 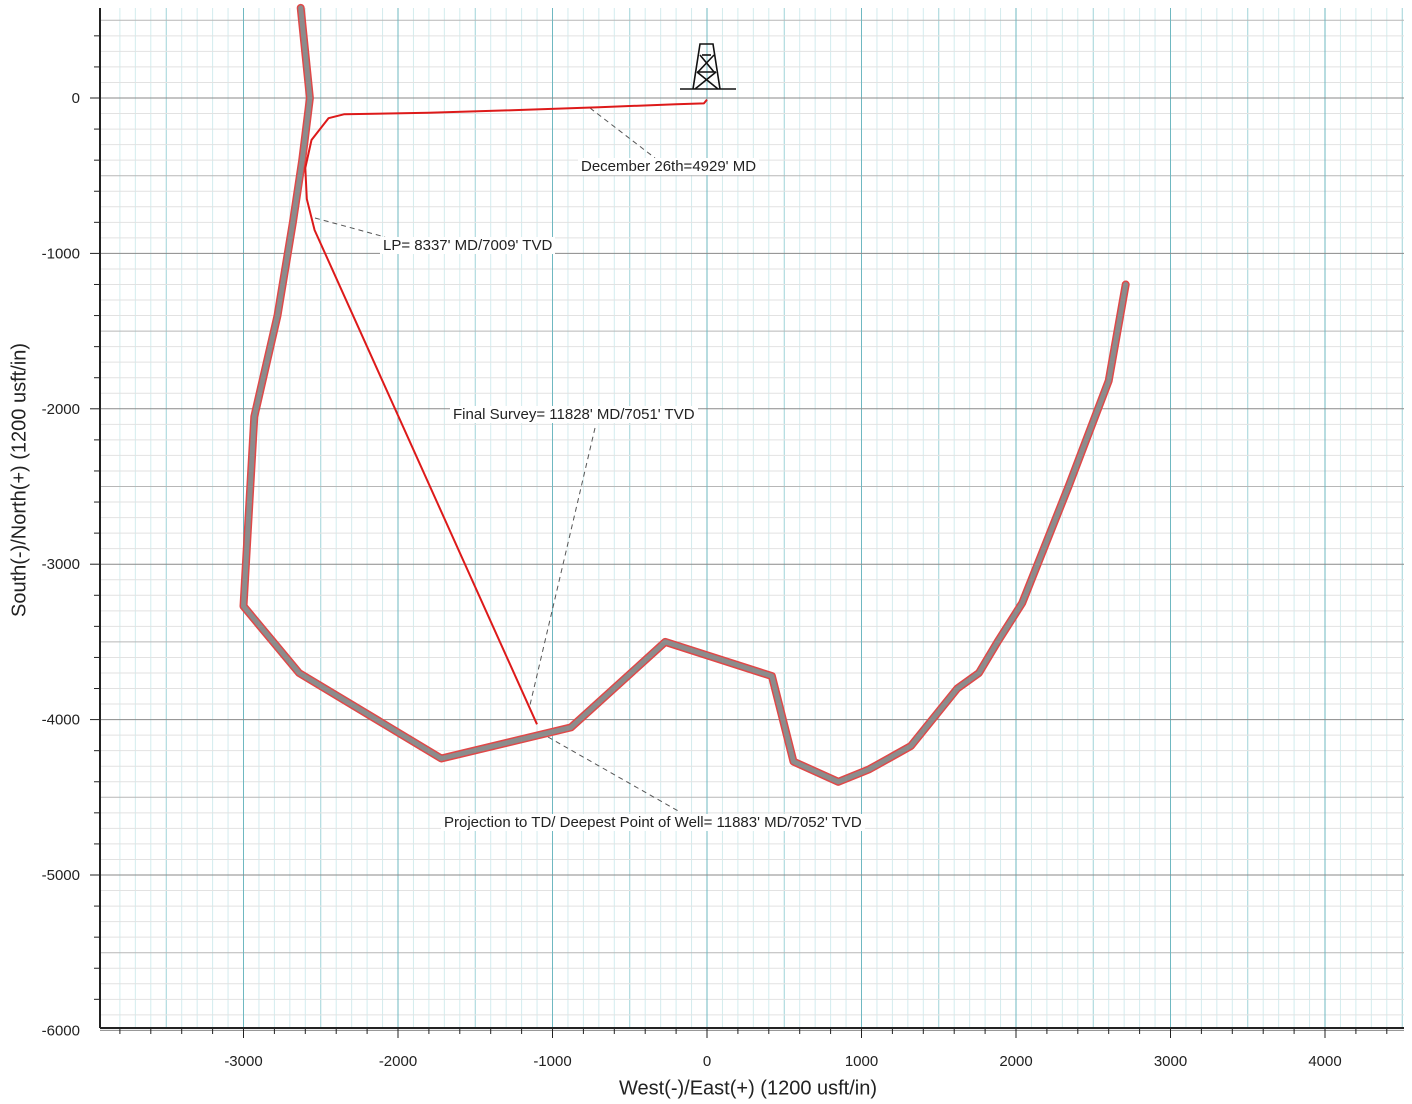 I want to click on x-tick-label: -1000, so click(x=552, y=1061).